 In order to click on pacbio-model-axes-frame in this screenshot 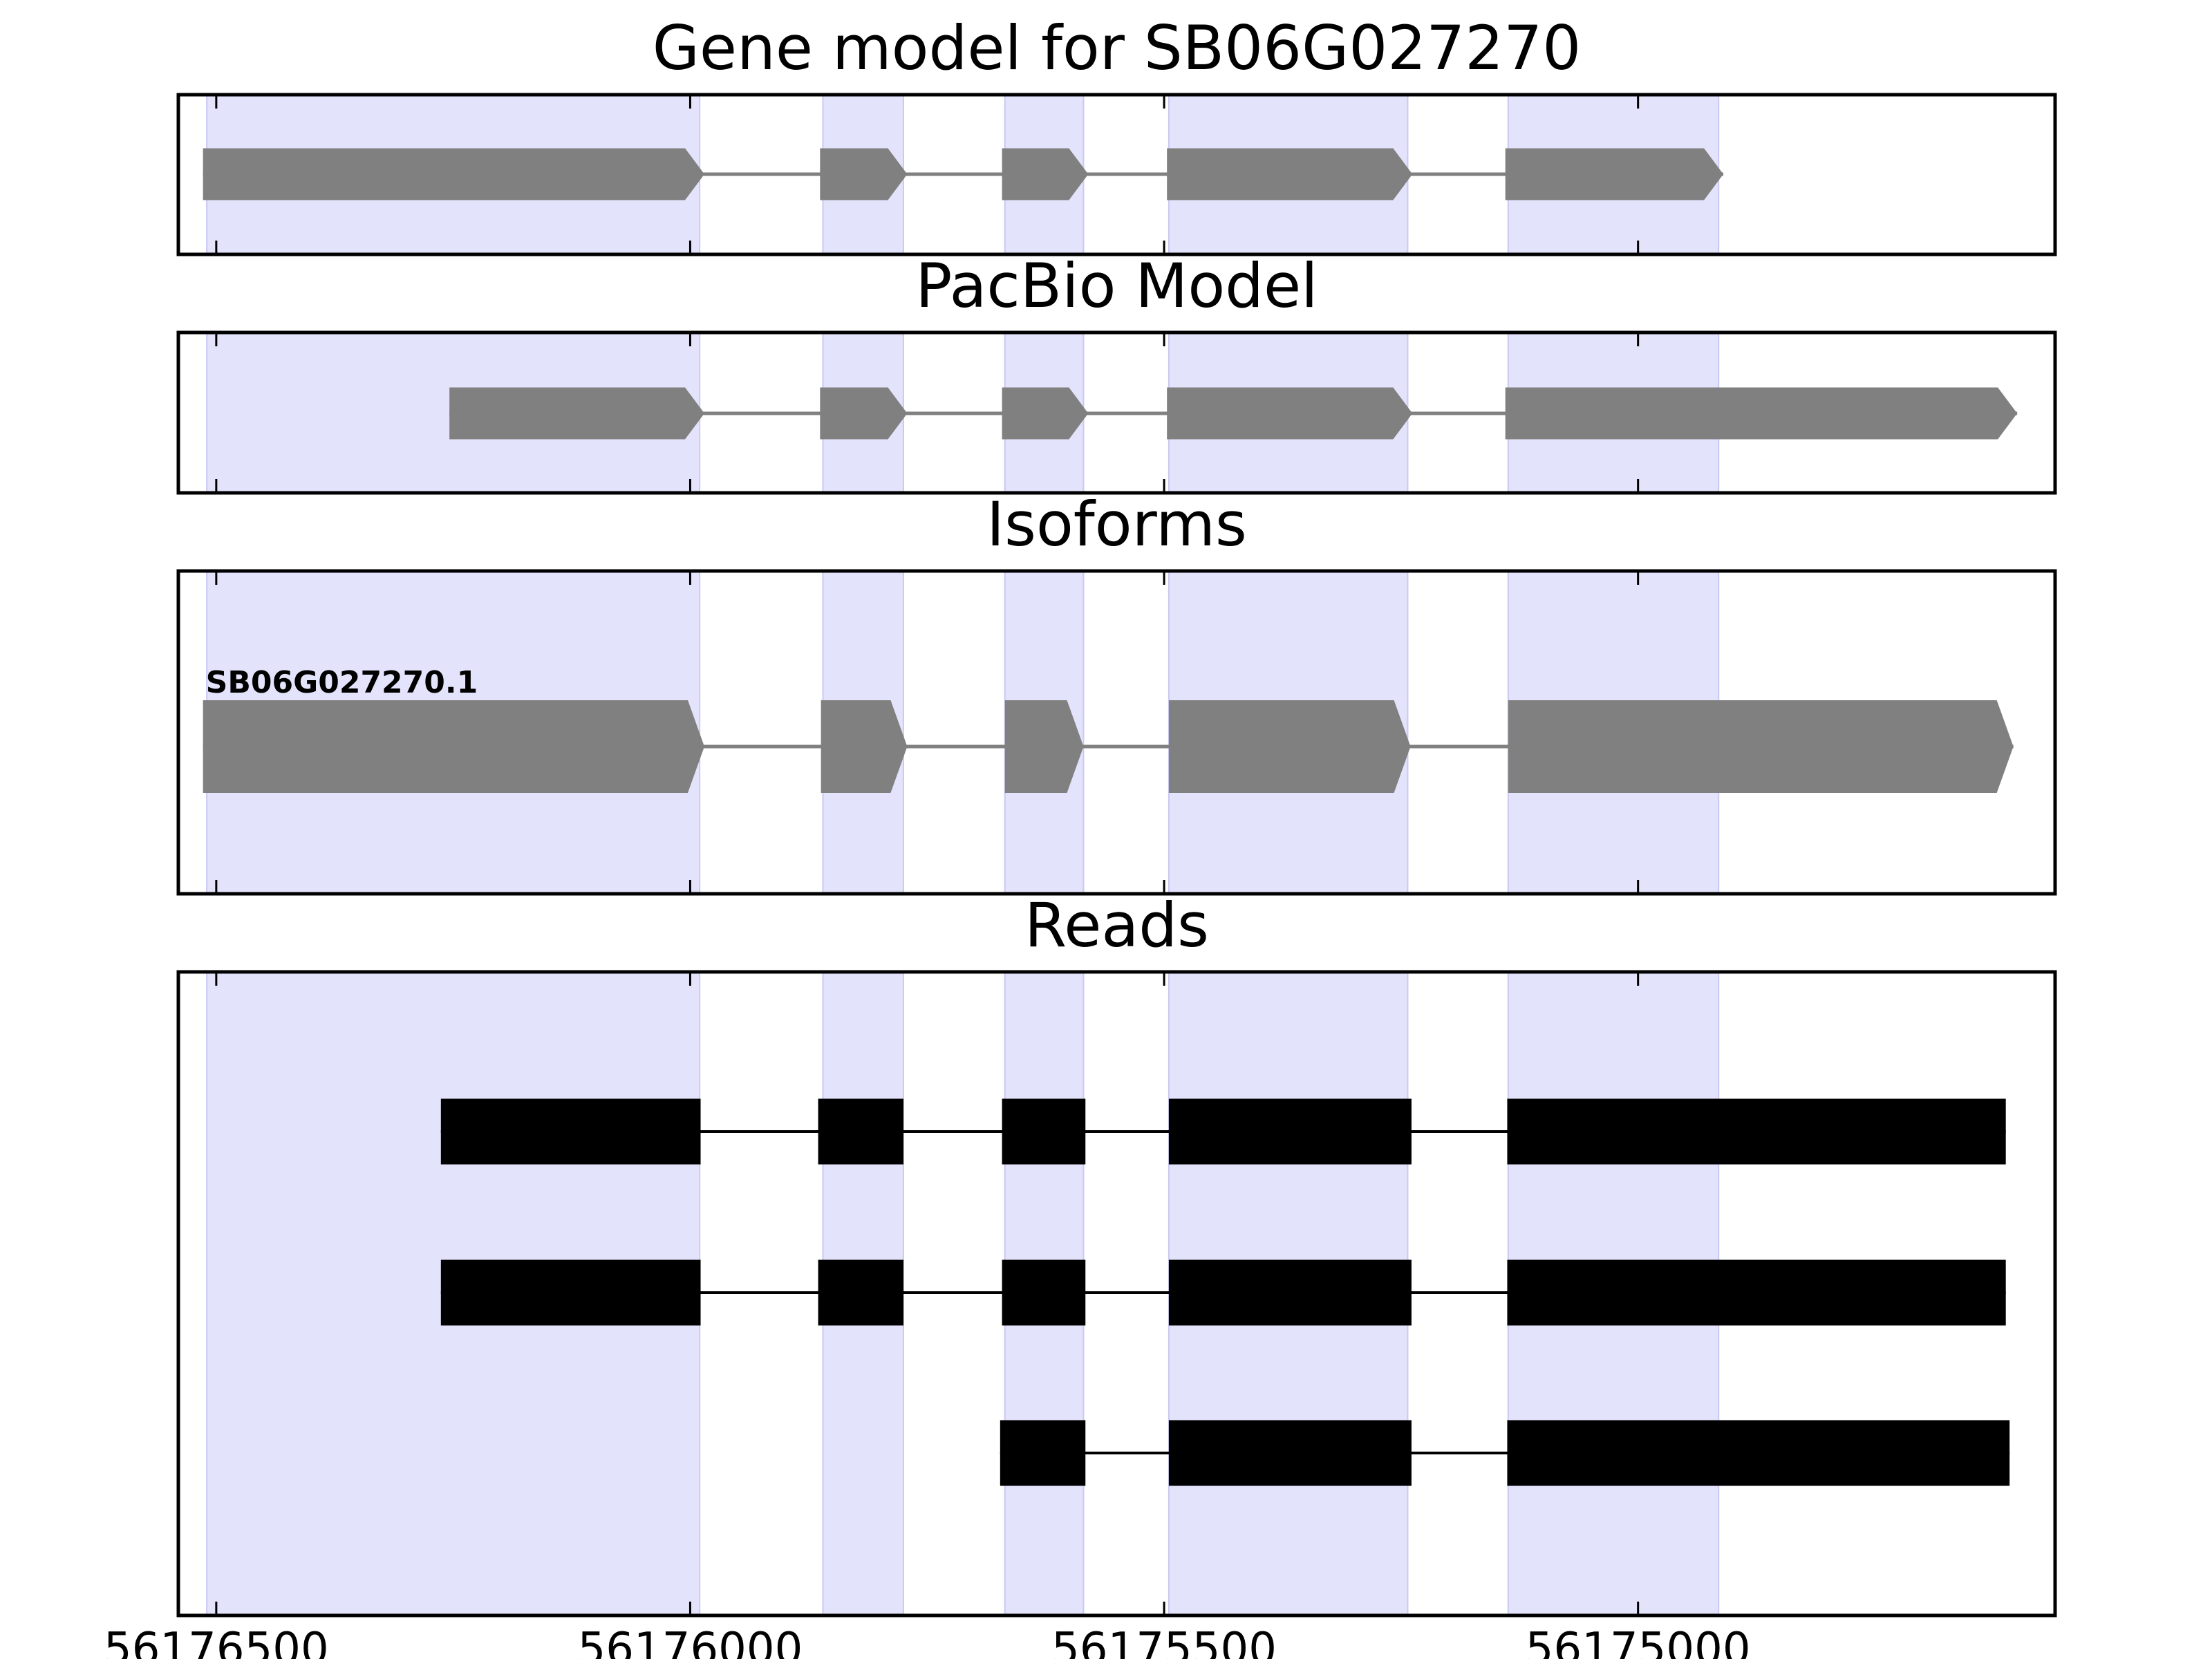, I will do `click(1117, 412)`.